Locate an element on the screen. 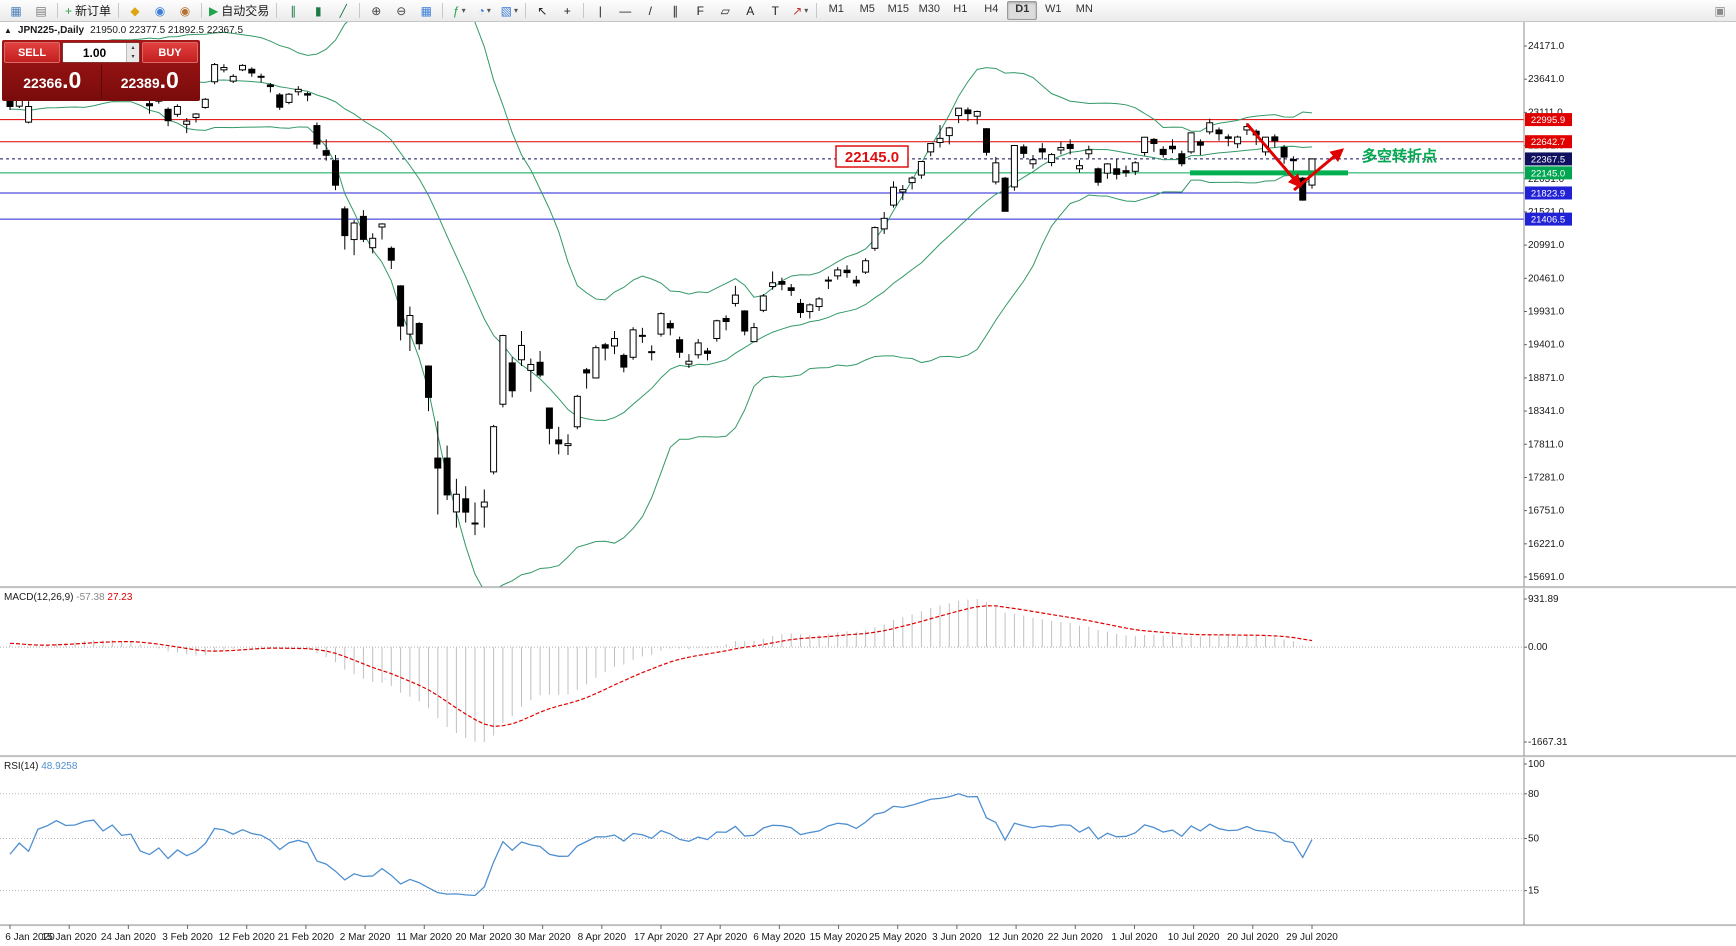 The height and width of the screenshot is (946, 1736). timeframe-h4: H4 is located at coordinates (991, 9).